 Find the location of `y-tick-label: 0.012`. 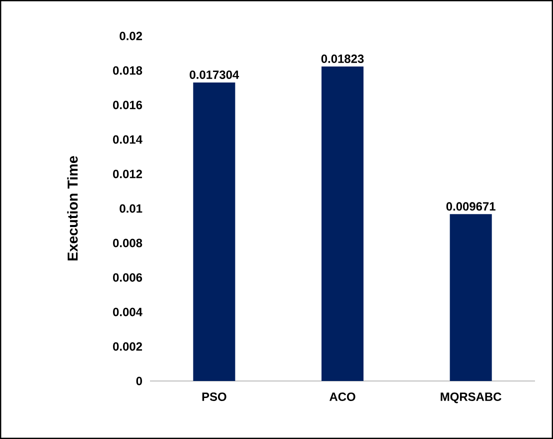

y-tick-label: 0.012 is located at coordinates (127, 174).